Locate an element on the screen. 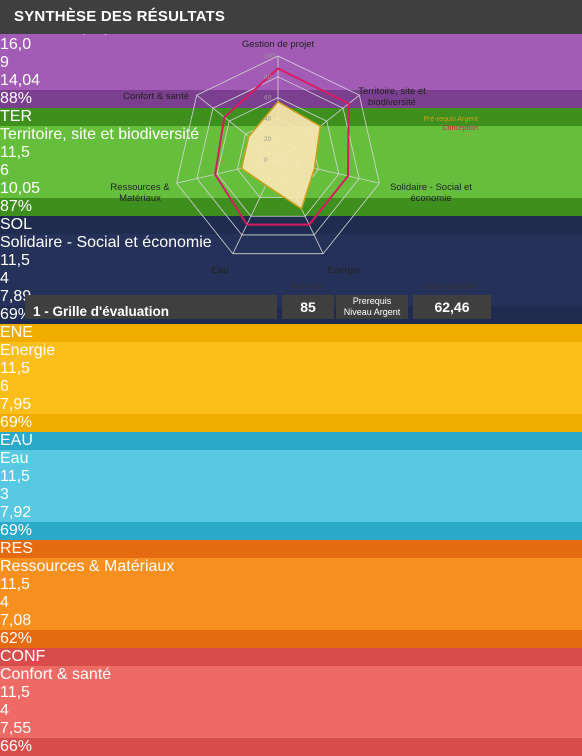  category-code: CONF is located at coordinates (291, 657).